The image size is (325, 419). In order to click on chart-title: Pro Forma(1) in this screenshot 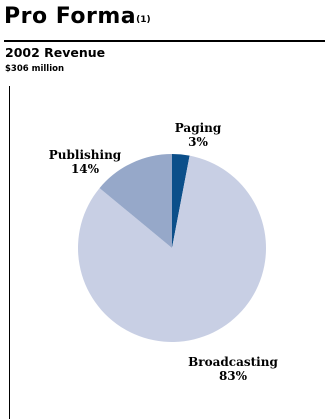, I will do `click(77, 17)`.